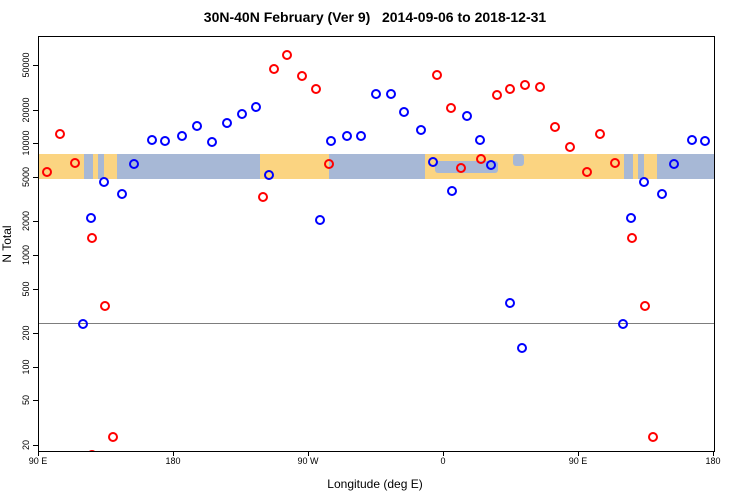  What do you see at coordinates (518, 160) in the screenshot?
I see `map-band-ocean-patch-caspian` at bounding box center [518, 160].